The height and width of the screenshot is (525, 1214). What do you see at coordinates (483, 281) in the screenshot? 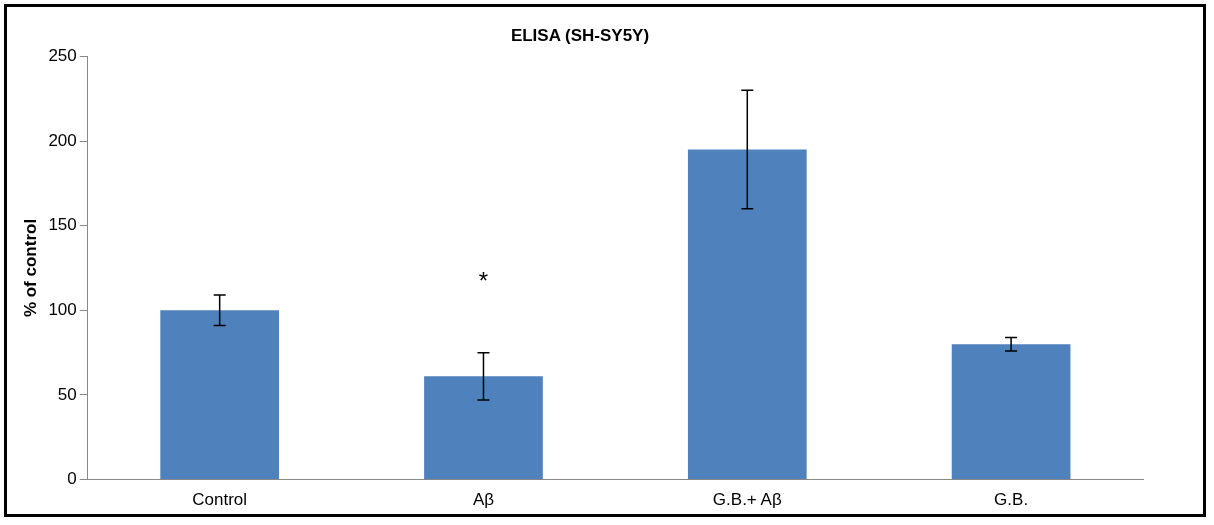
I see `annotation: *` at bounding box center [483, 281].